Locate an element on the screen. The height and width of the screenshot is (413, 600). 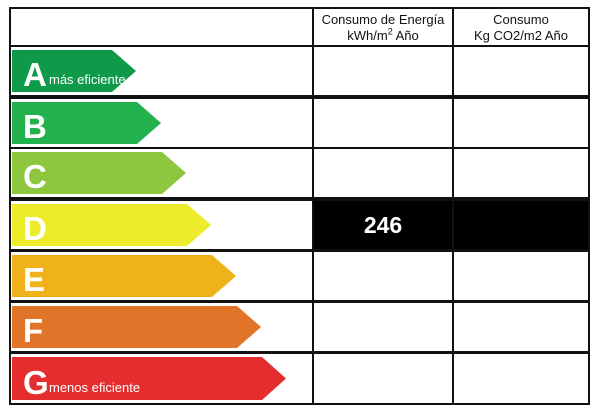
energy-header-line2: kWh/m2 Año is located at coordinates (383, 35).